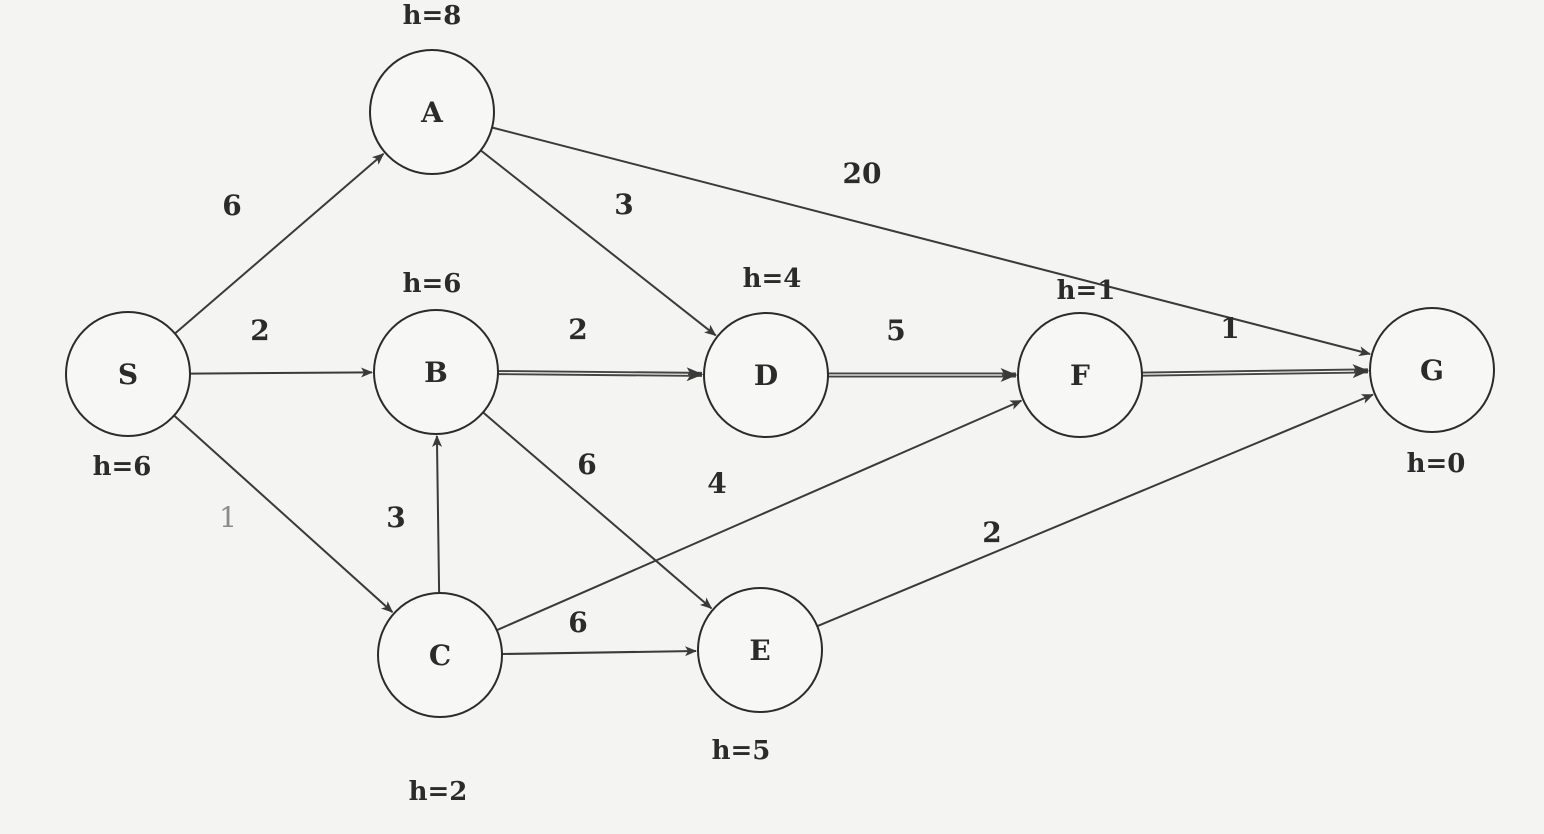 The width and height of the screenshot is (1544, 834). I want to click on edge-line-s-b, so click(281, 372).